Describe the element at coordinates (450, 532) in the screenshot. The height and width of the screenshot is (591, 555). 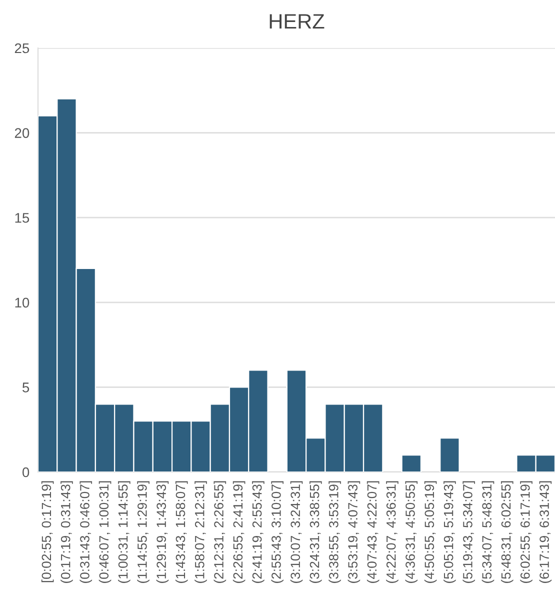
I see `x-tick-label: (5:05:19, 5:19:43]` at that location.